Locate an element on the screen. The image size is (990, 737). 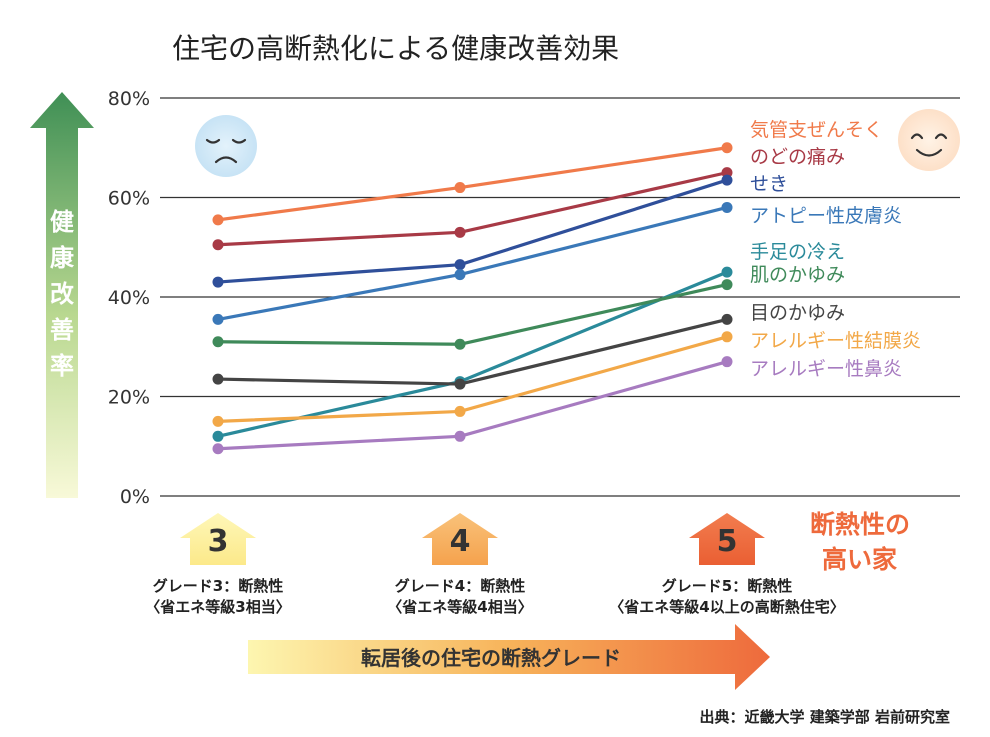
legend-label-5: 肌のかゆみ is located at coordinates (797, 275).